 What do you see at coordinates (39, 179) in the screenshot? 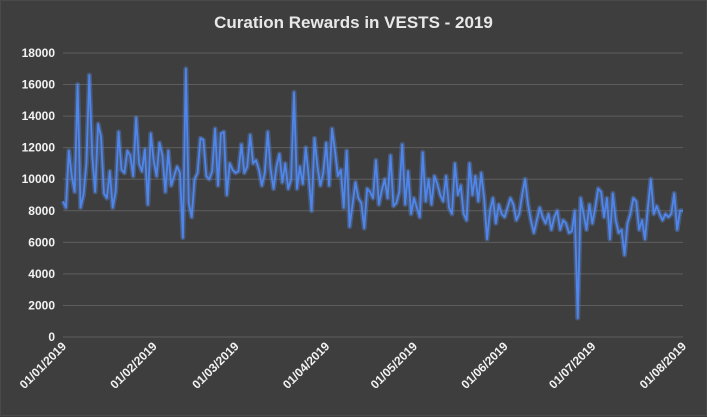
I see `y-tick-label: 10000` at bounding box center [39, 179].